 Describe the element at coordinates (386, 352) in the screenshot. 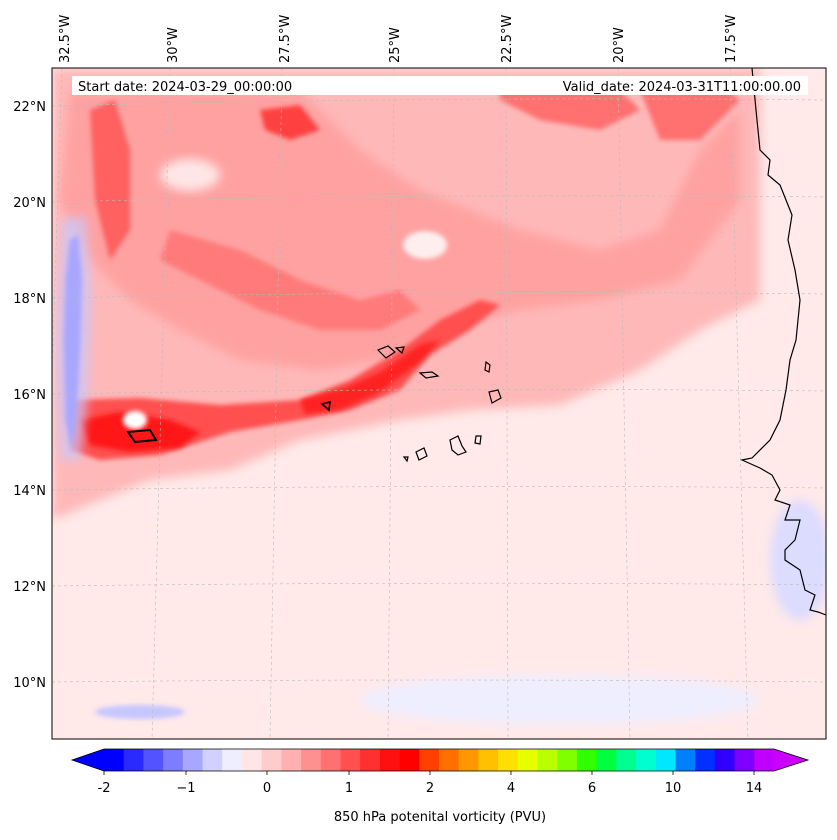

I see `cape-verde-santo-antao` at that location.